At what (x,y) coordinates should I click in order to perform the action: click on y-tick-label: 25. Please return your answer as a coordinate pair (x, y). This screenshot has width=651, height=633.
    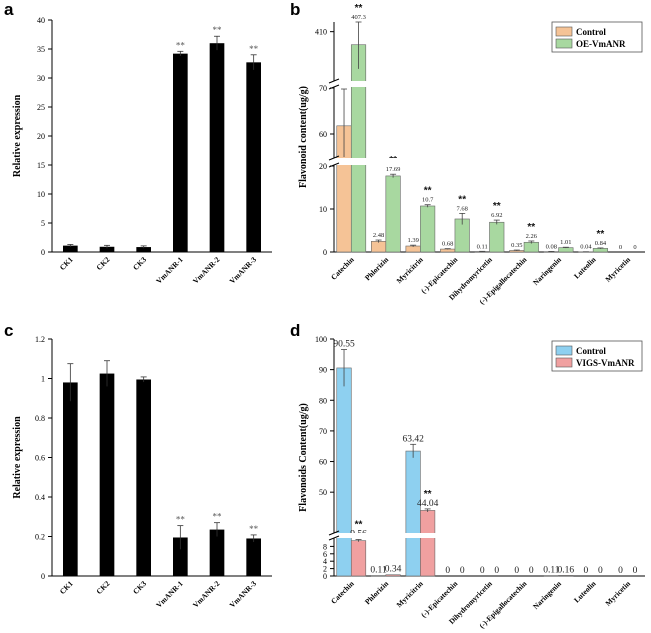
    Looking at the image, I should click on (41, 107).